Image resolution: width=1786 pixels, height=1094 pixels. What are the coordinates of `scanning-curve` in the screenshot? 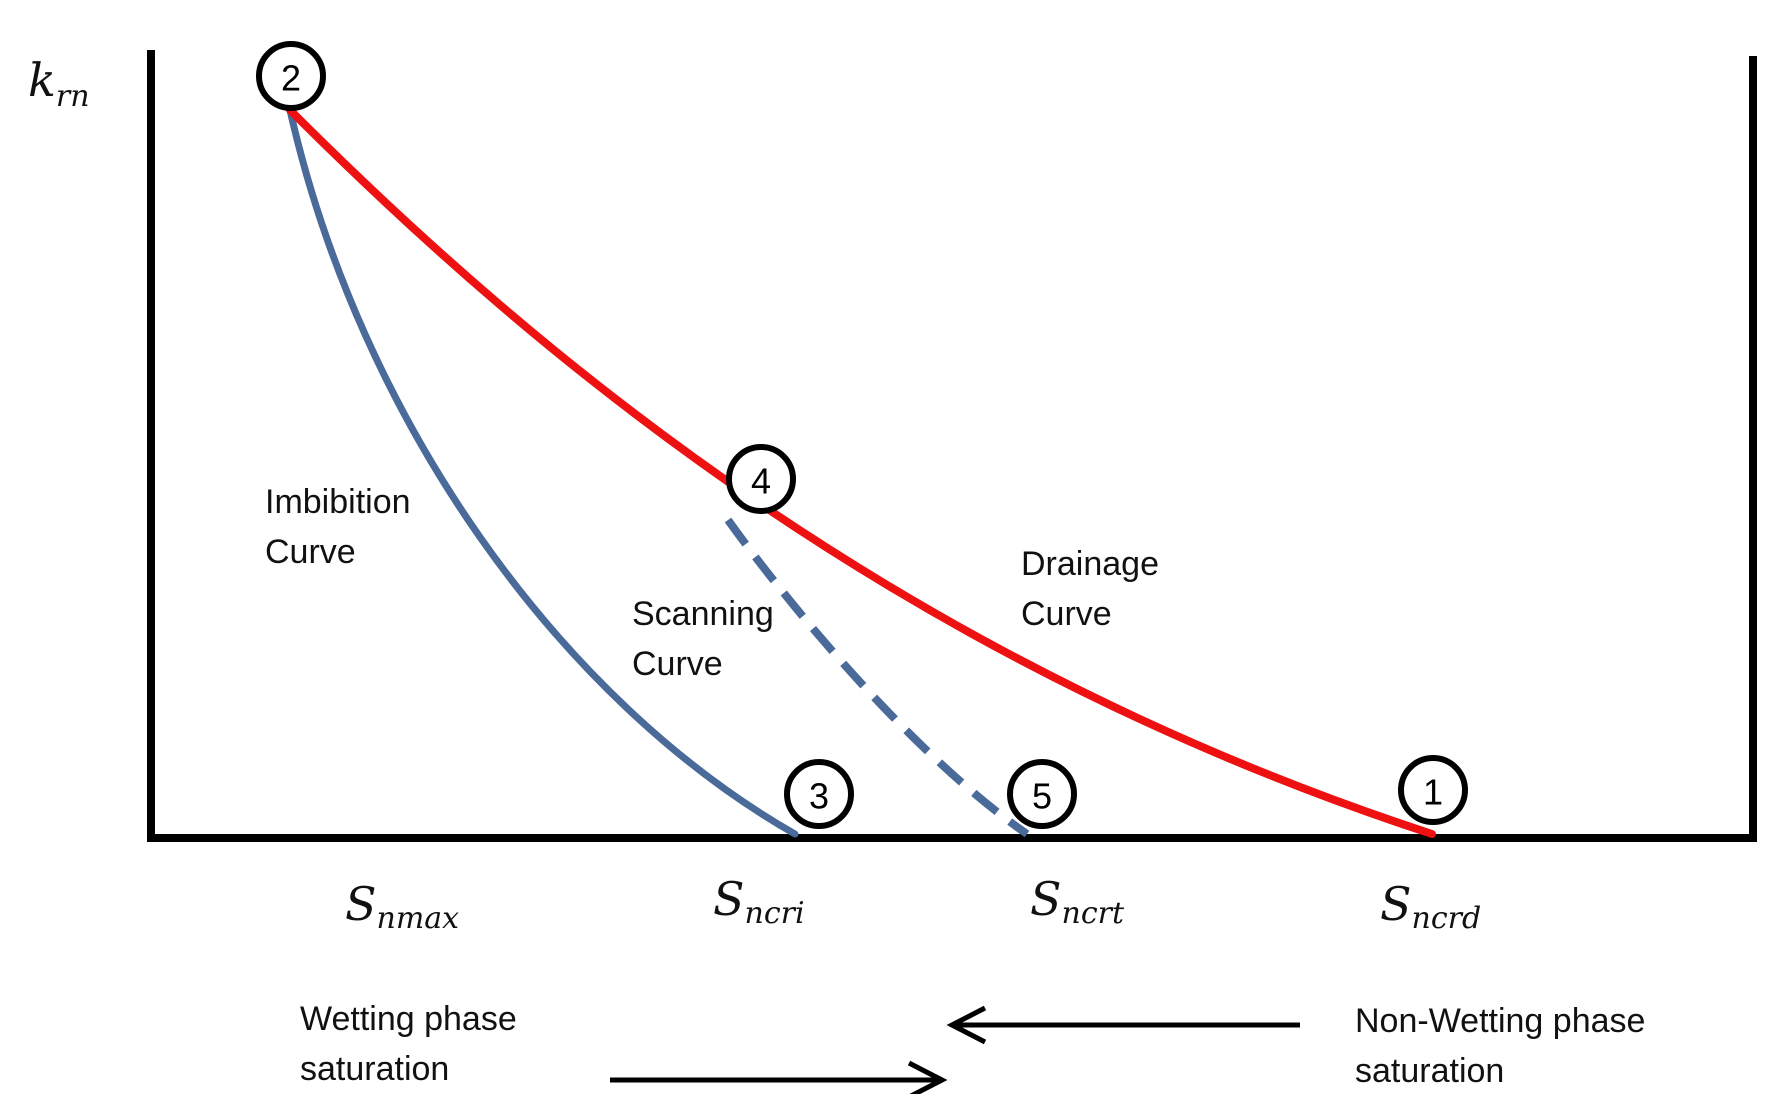 It's located at (877, 677).